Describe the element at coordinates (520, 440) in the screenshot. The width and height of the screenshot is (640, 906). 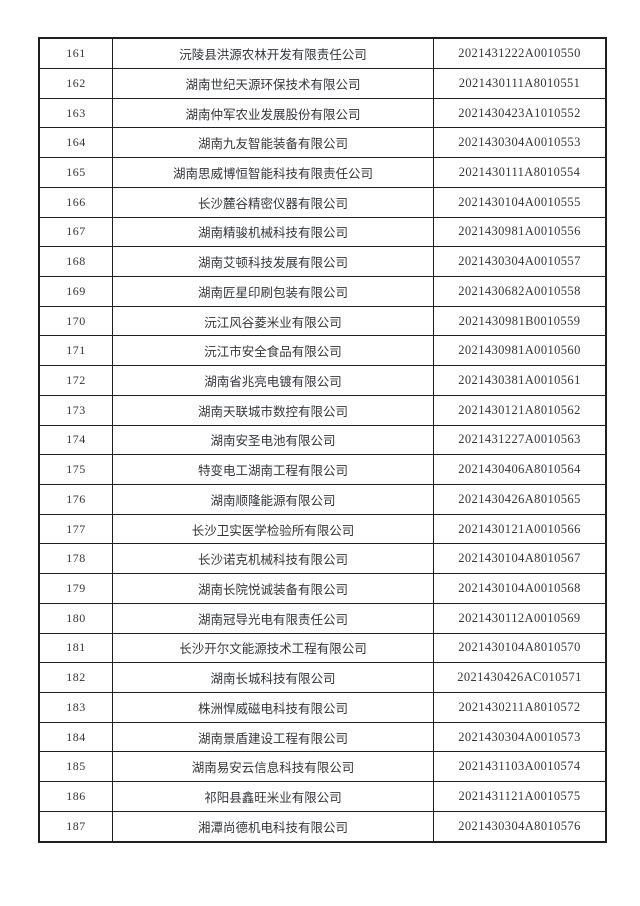
I see `company-code-cell: 2021431227A0010563` at that location.